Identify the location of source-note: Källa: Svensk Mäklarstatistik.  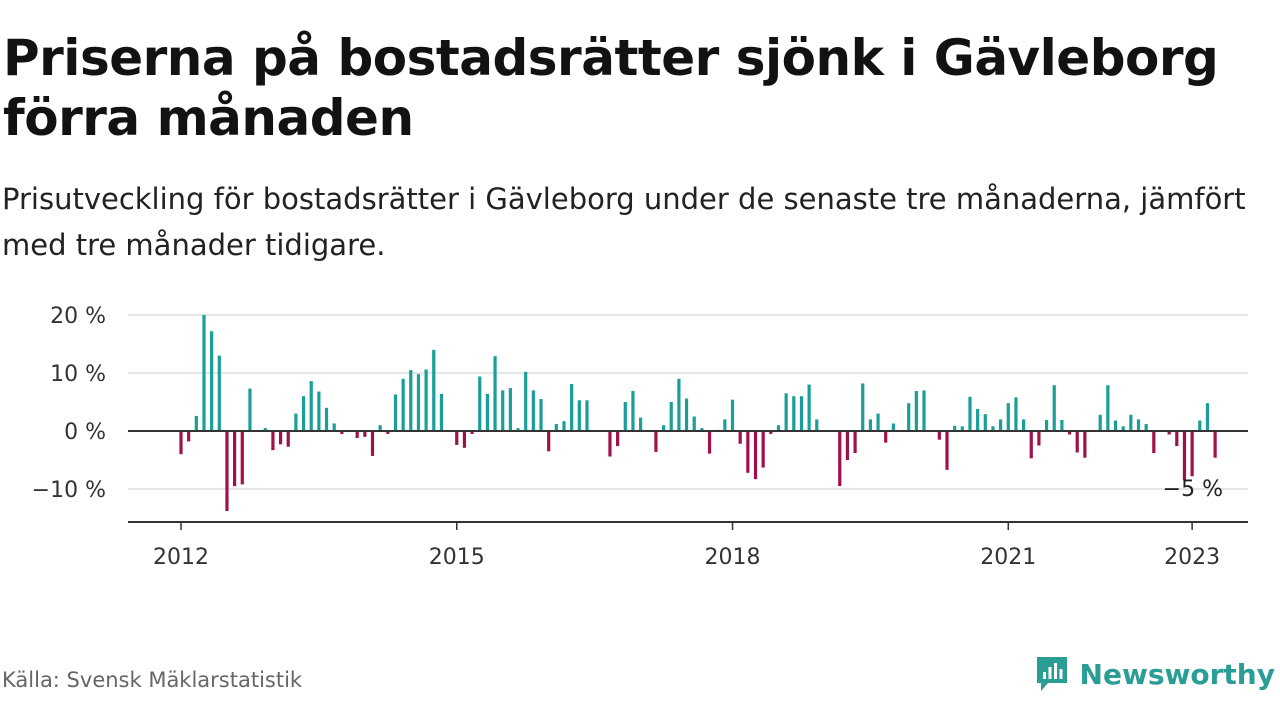
(152, 680).